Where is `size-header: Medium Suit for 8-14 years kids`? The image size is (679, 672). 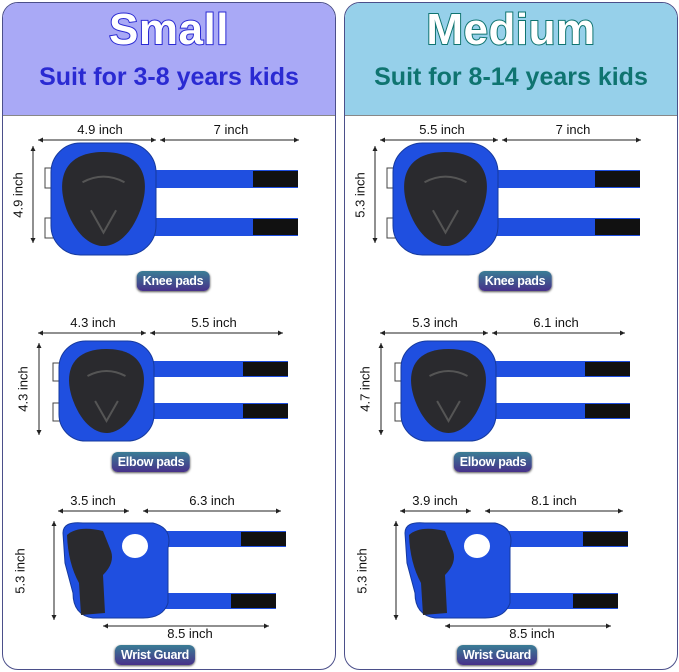
size-header: Medium Suit for 8-14 years kids is located at coordinates (511, 59).